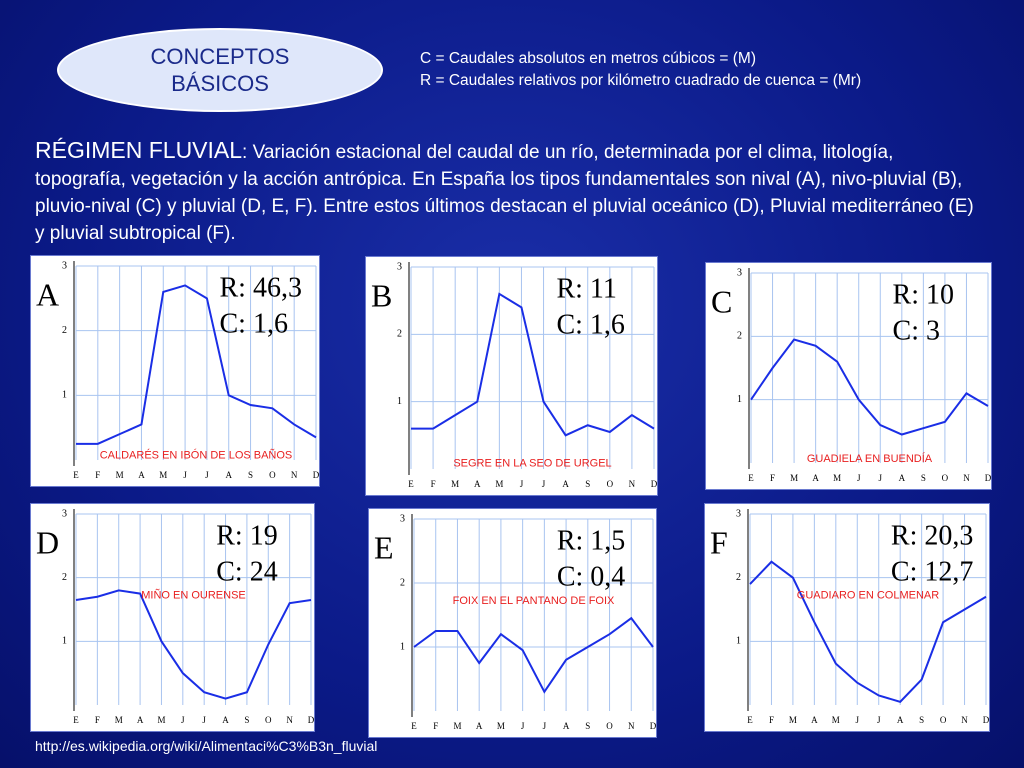 Image resolution: width=1024 pixels, height=768 pixels. What do you see at coordinates (591, 576) in the screenshot?
I see `annotation: C: 0,4` at bounding box center [591, 576].